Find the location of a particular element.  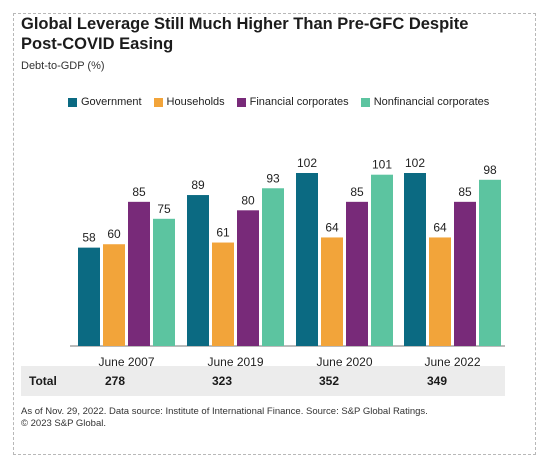

legend-item-government: Government is located at coordinates (105, 102).